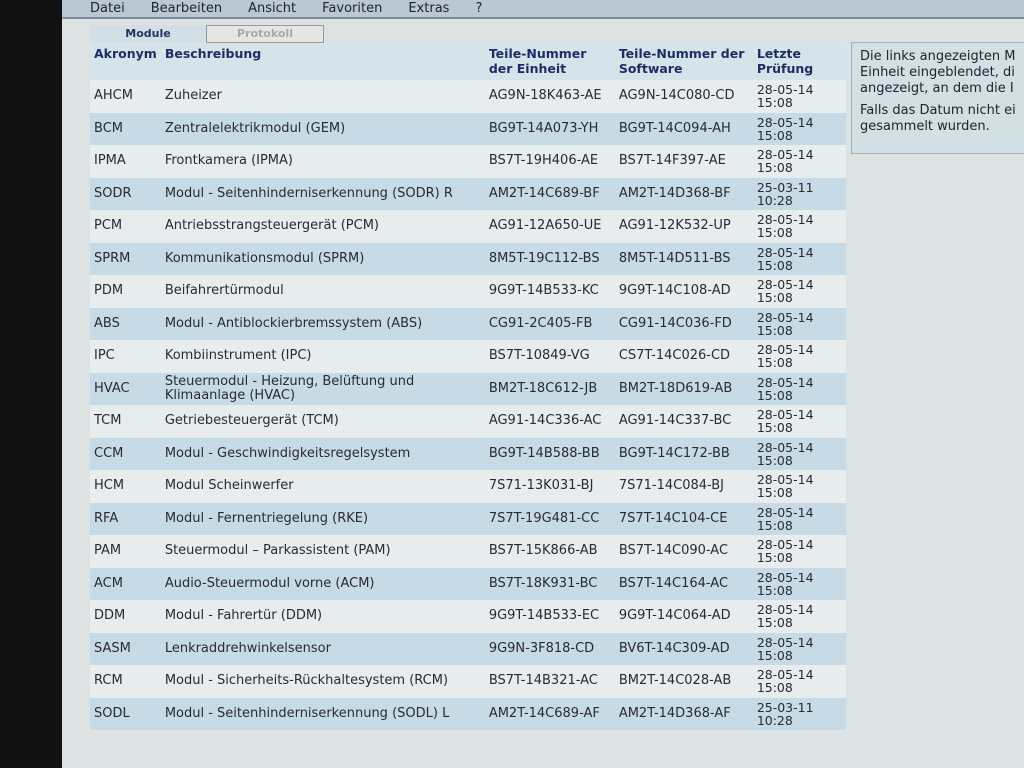 The width and height of the screenshot is (1024, 768). Describe the element at coordinates (671, 486) in the screenshot. I see `cell-software-part-number: 7S71-14C084-BJ` at that location.